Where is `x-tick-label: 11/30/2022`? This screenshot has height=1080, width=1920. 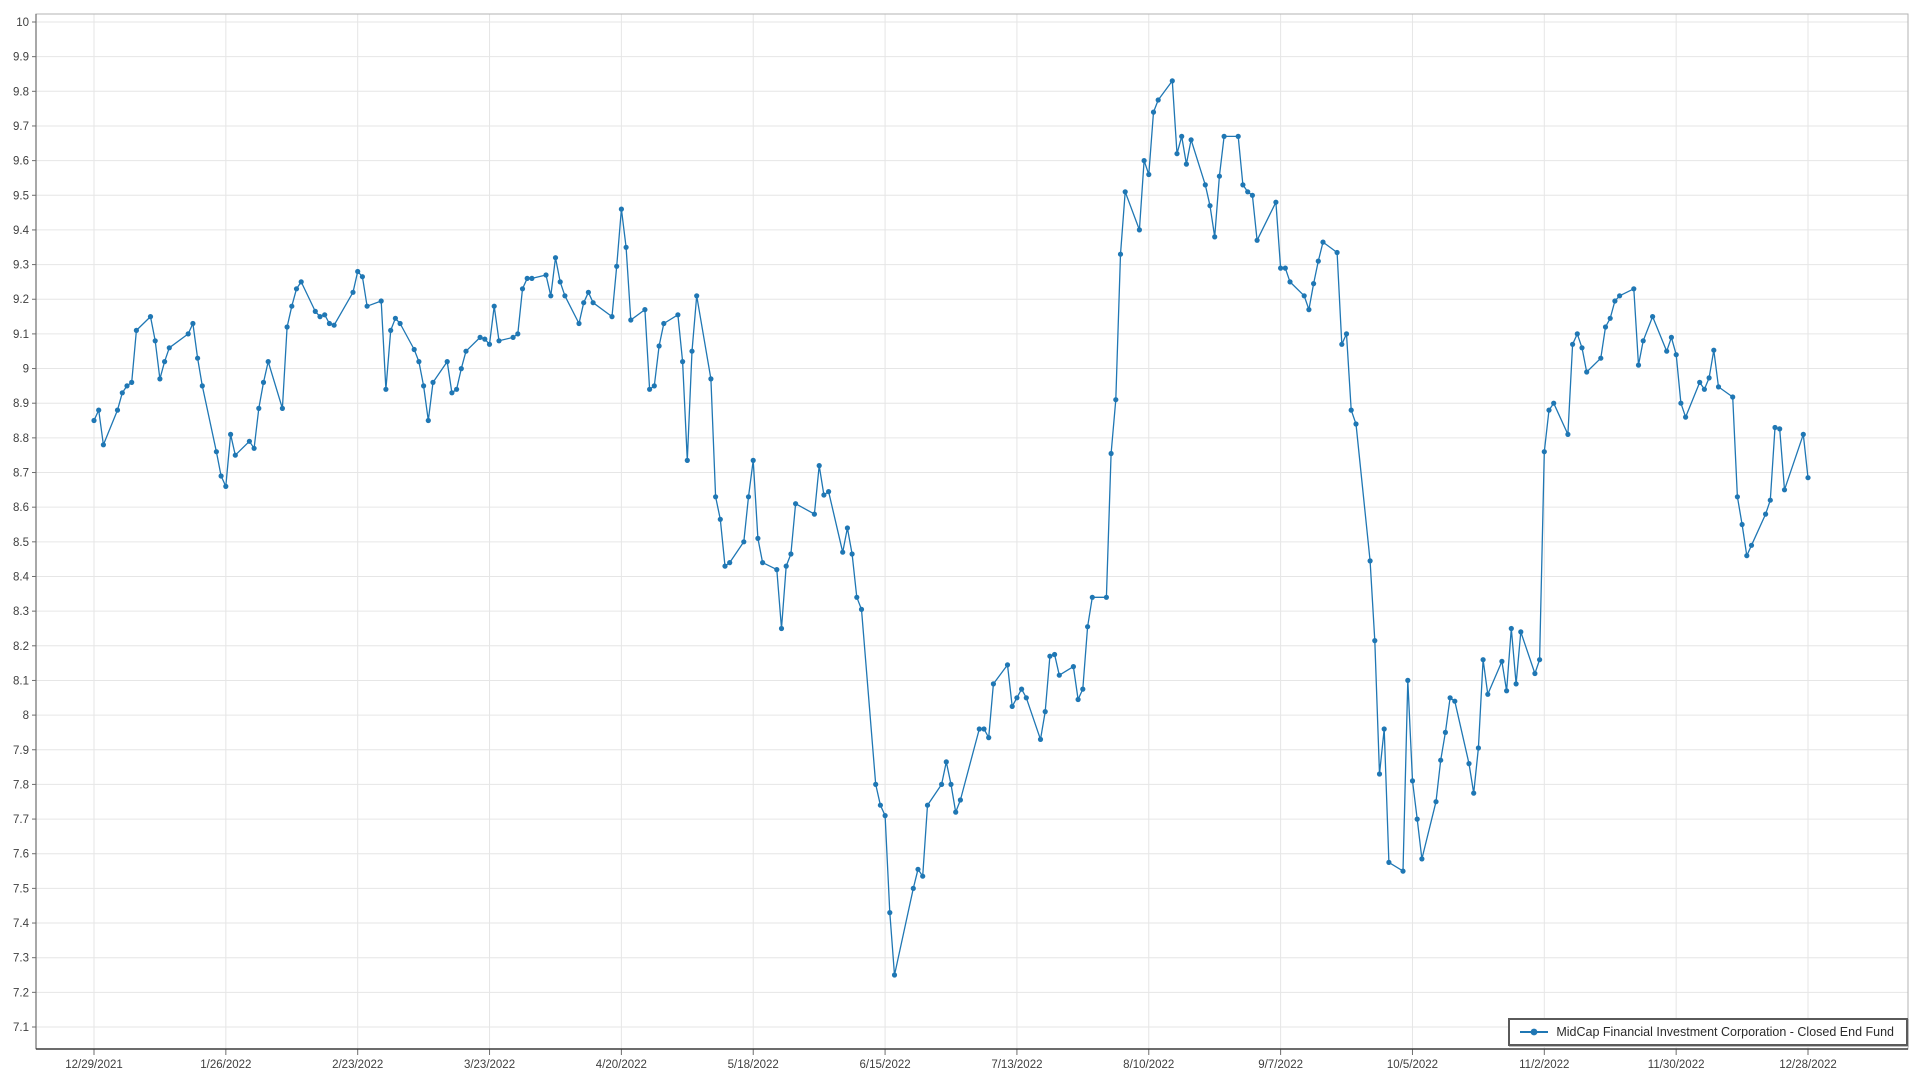 x-tick-label: 11/30/2022 is located at coordinates (1676, 1065).